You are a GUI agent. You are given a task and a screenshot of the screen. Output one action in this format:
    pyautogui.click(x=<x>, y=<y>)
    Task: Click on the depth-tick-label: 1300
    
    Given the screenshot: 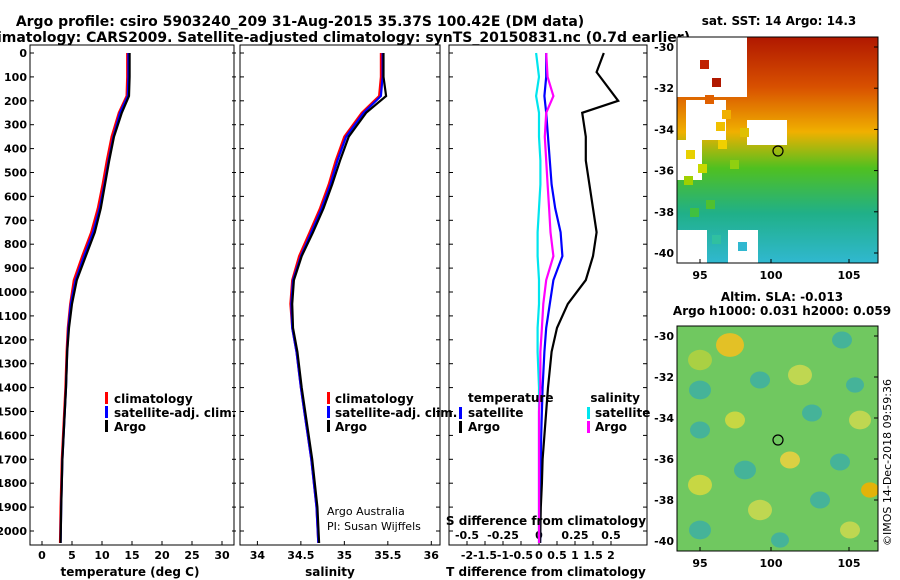 What is the action you would take?
    pyautogui.click(x=13, y=364)
    